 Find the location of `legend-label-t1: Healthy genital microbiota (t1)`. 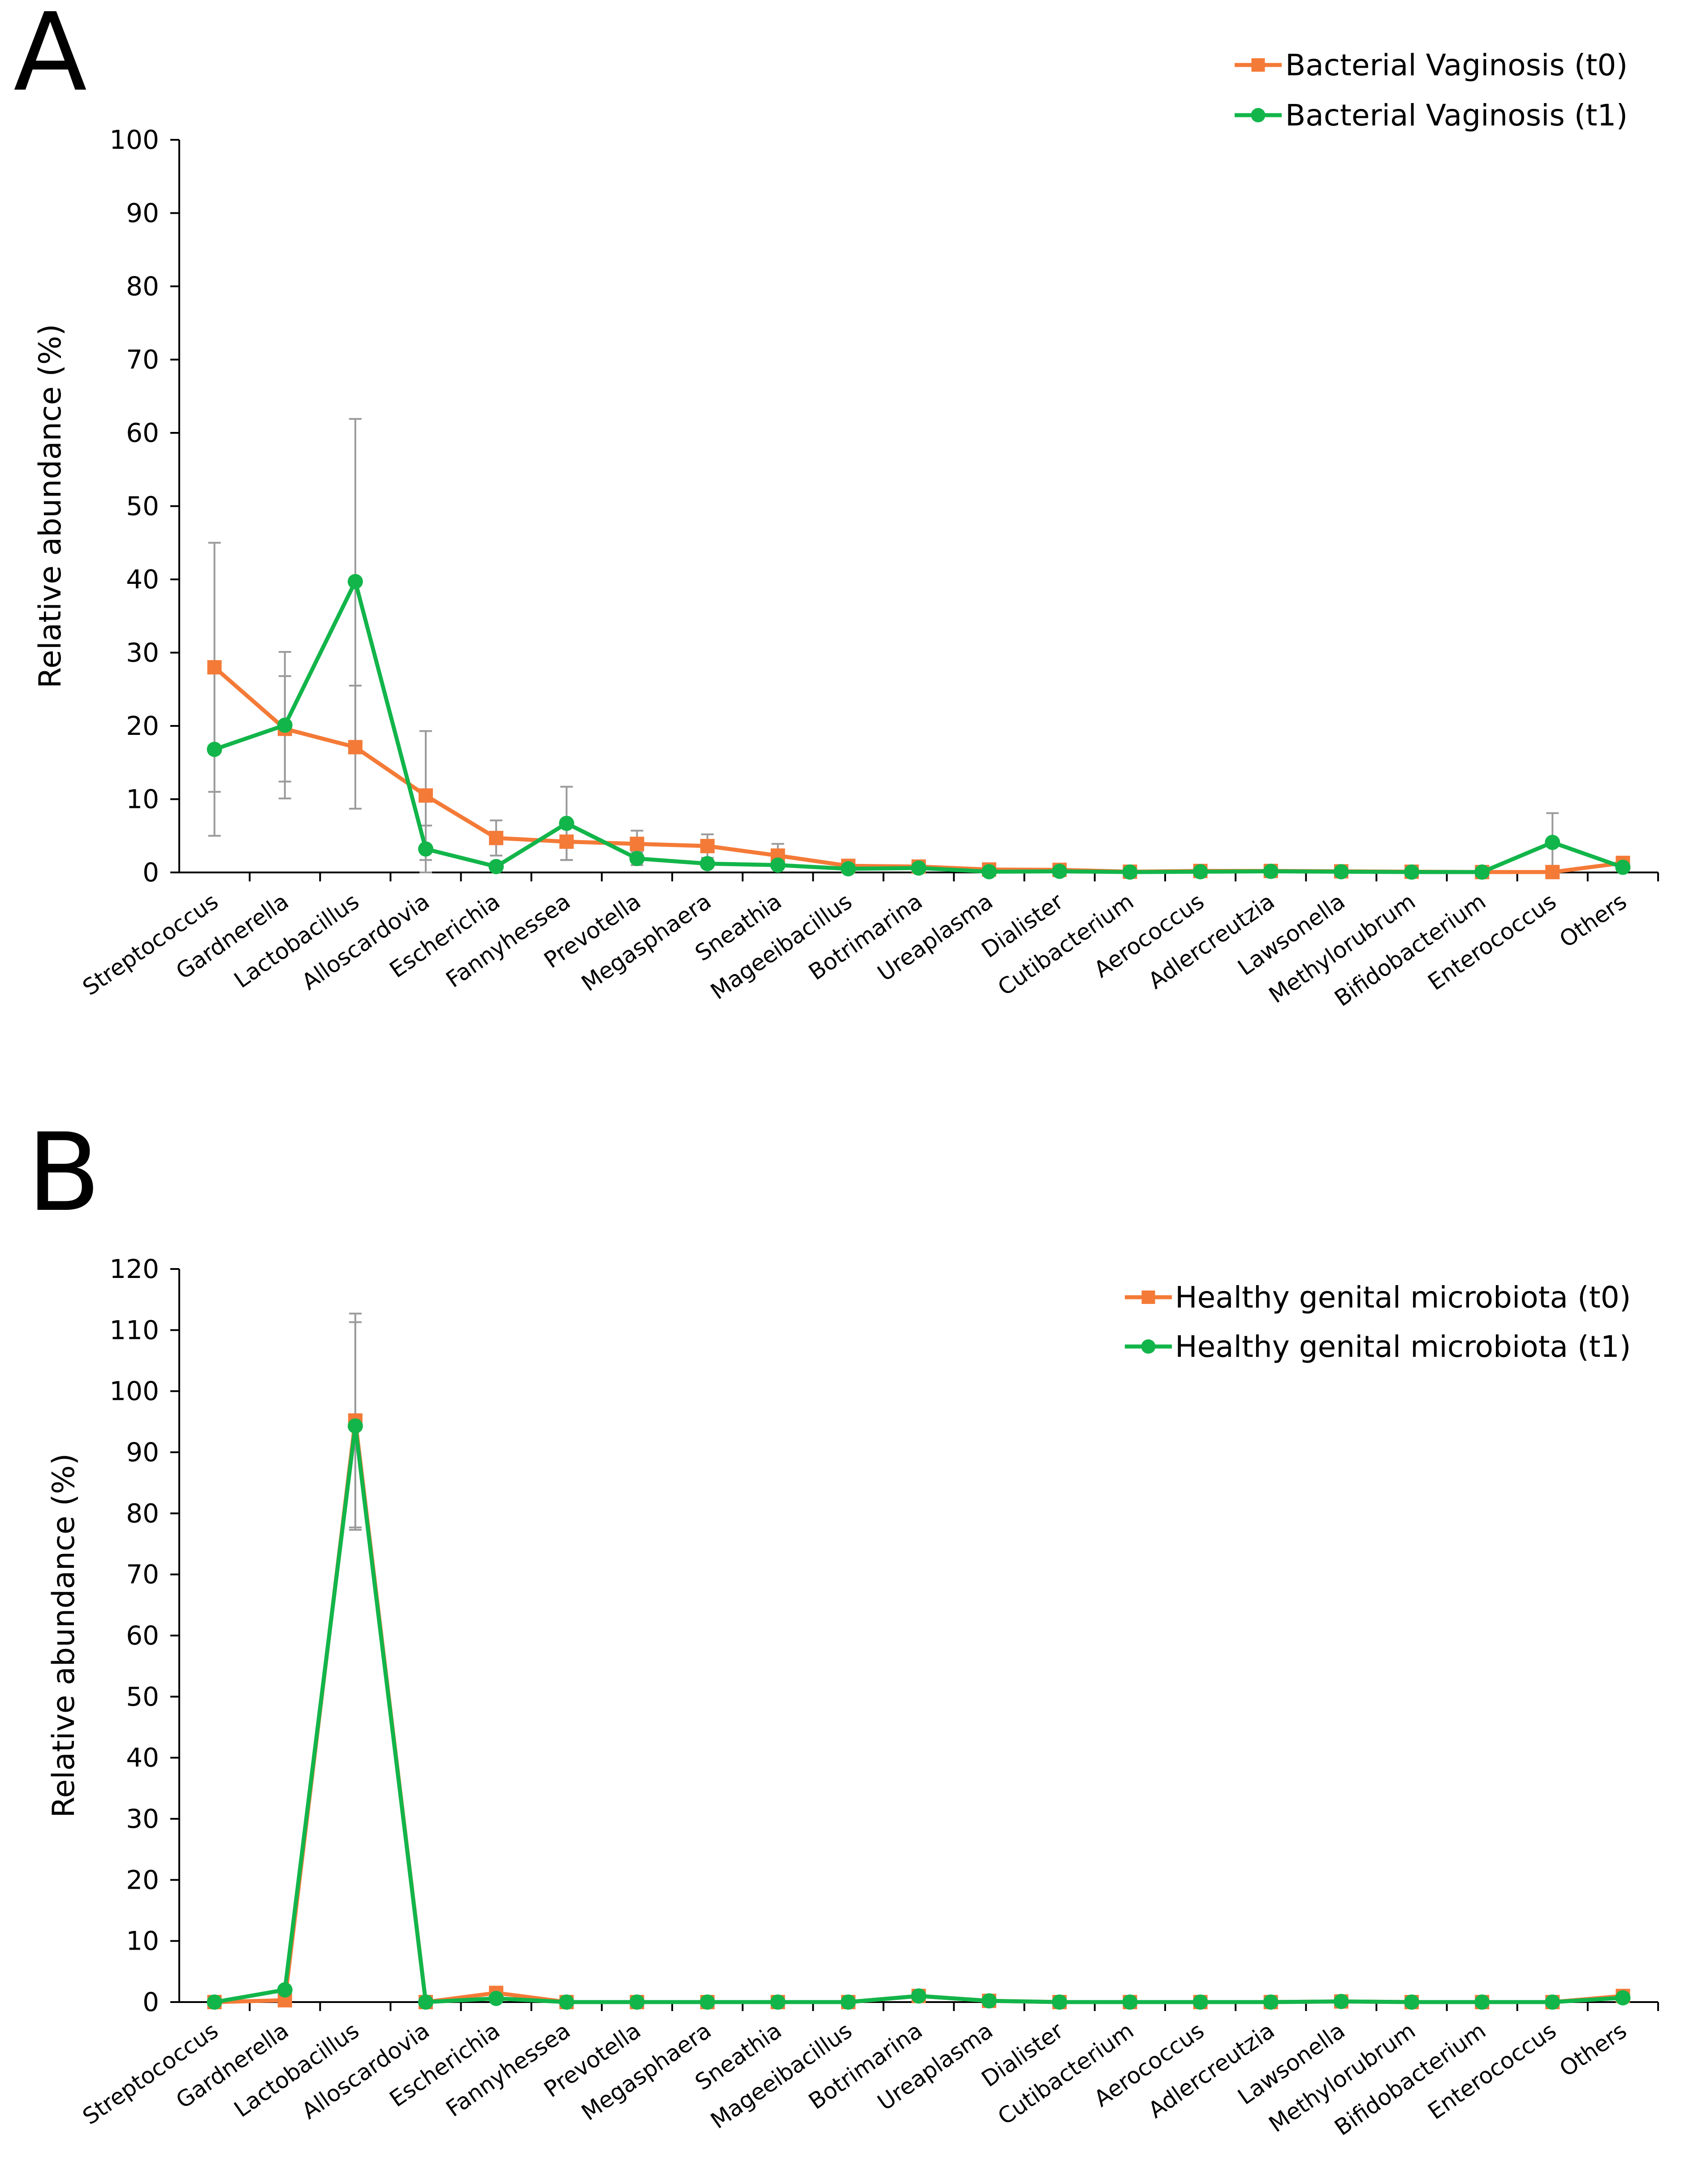

legend-label-t1: Healthy genital microbiota (t1) is located at coordinates (1403, 1346).